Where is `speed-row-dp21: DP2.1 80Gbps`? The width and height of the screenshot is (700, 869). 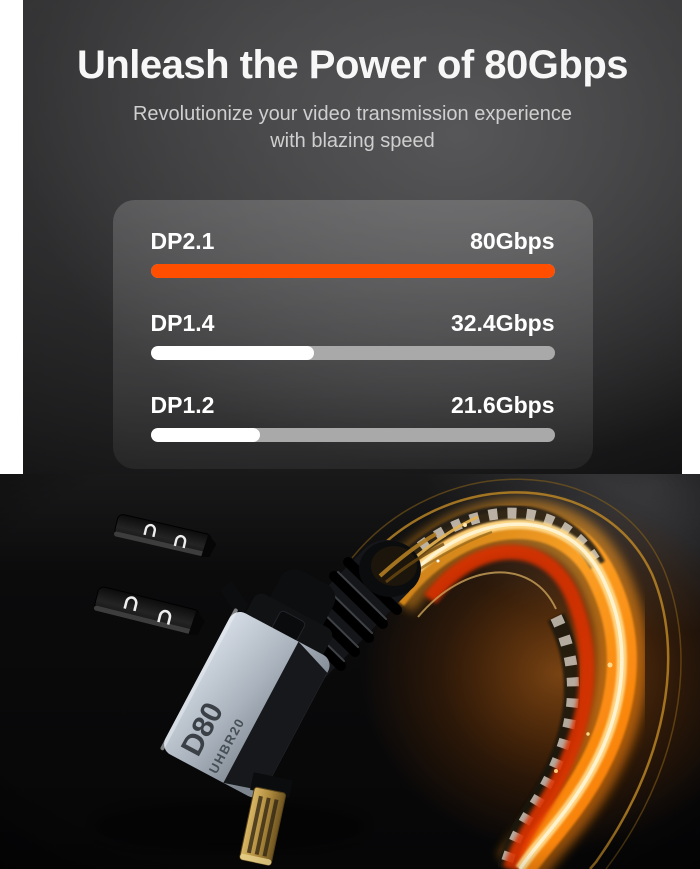
speed-row-dp21: DP2.1 80Gbps is located at coordinates (352, 252).